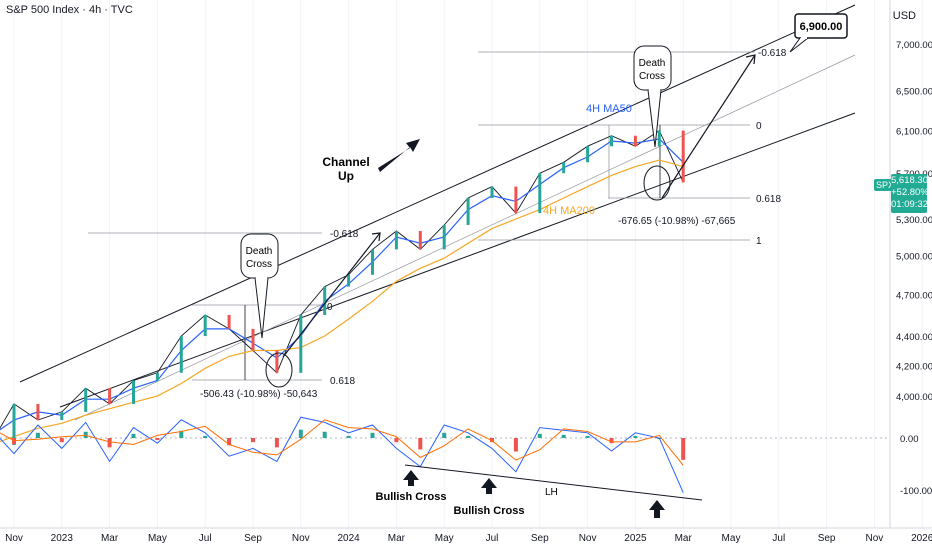  Describe the element at coordinates (652, 63) in the screenshot. I see `death-cross-label-2025-l1: Death` at that location.